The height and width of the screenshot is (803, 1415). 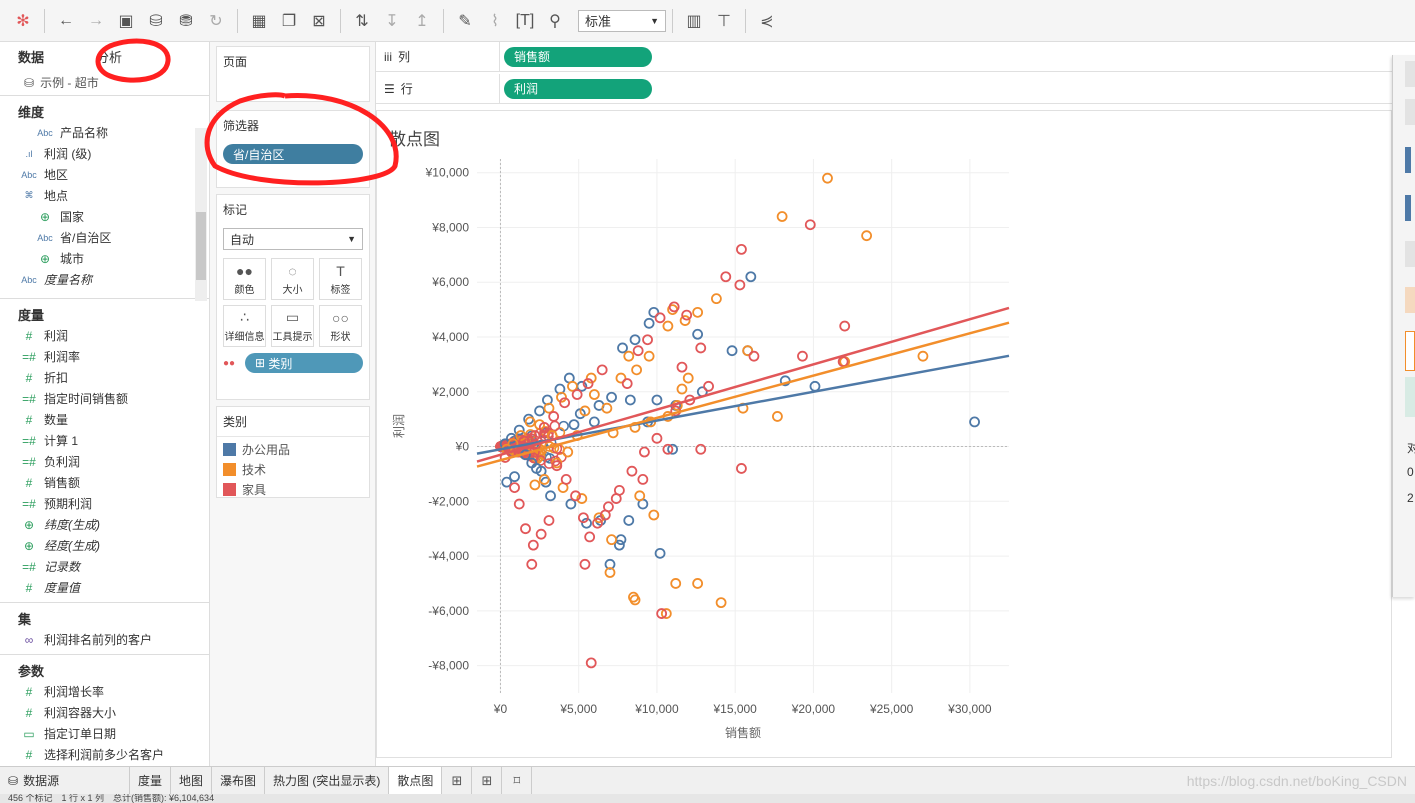 What do you see at coordinates (327, 780) in the screenshot?
I see `sheet-tab: 热力图 (突出显示表)` at bounding box center [327, 780].